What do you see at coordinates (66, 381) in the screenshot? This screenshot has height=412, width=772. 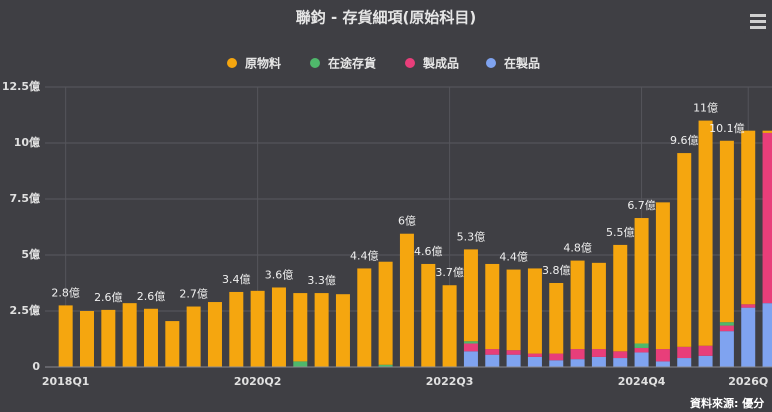 I see `x-tick-label: 2018Q1` at bounding box center [66, 381].